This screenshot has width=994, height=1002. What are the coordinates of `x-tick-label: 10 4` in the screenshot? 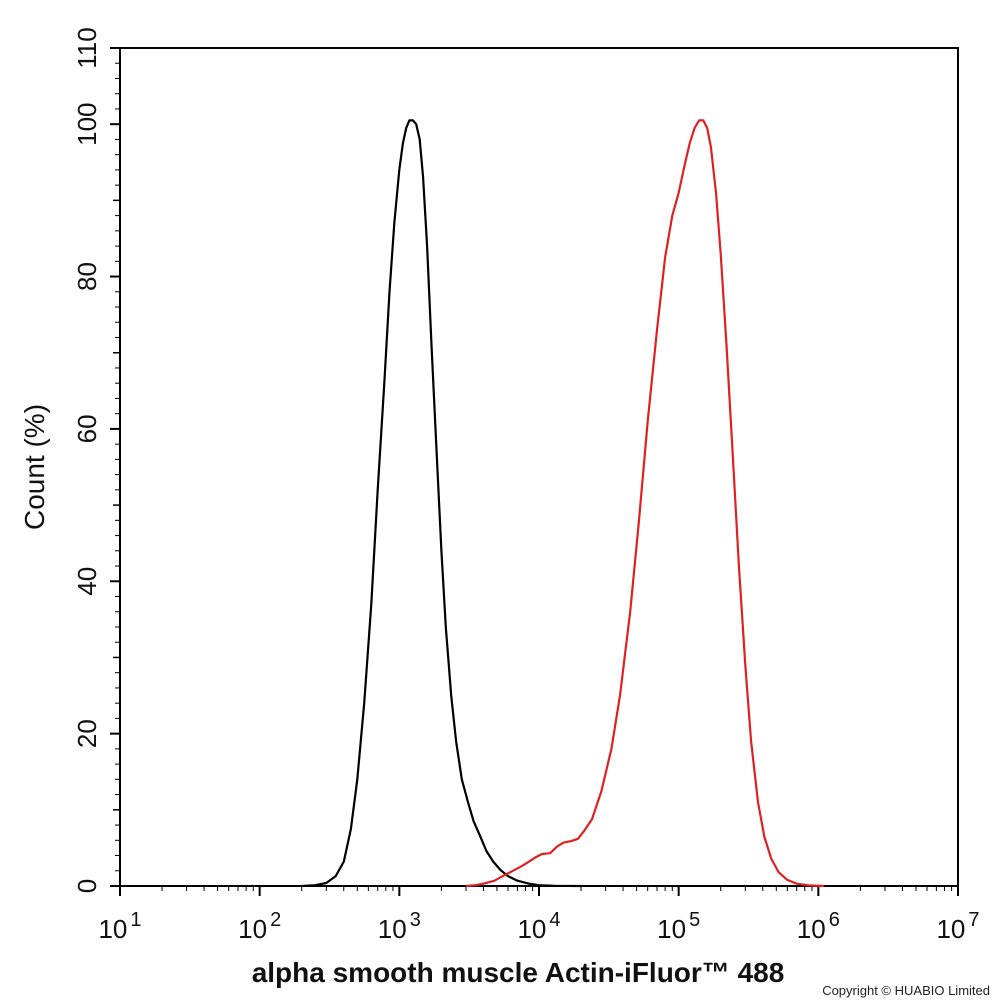 It's located at (538, 926).